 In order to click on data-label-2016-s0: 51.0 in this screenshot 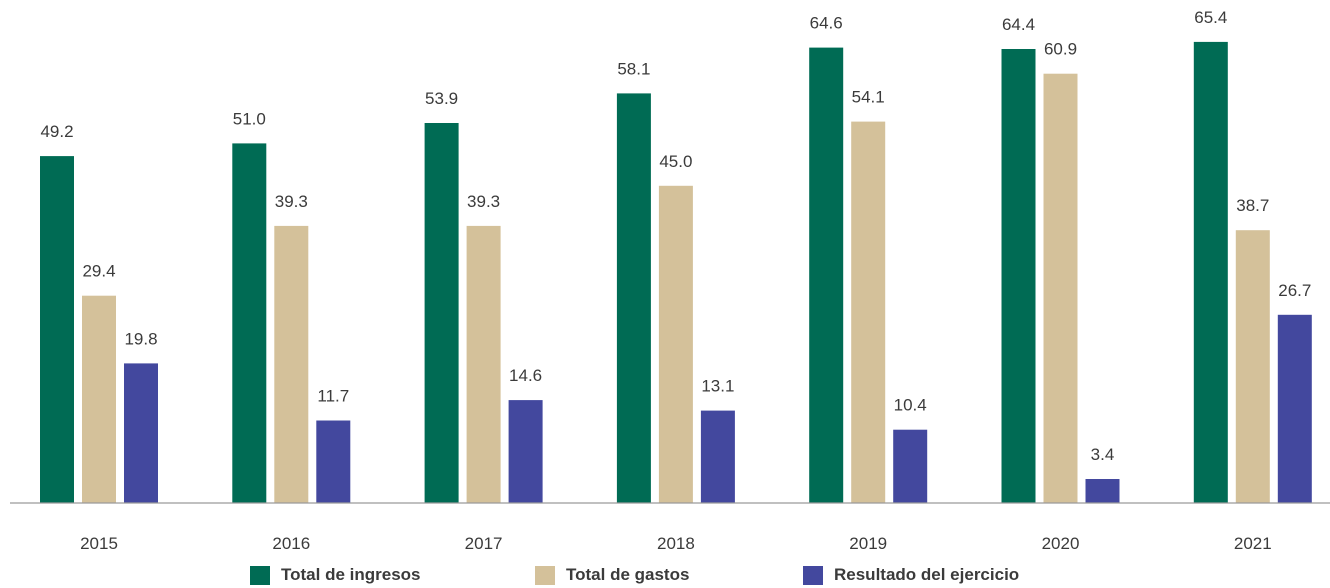, I will do `click(249, 118)`.